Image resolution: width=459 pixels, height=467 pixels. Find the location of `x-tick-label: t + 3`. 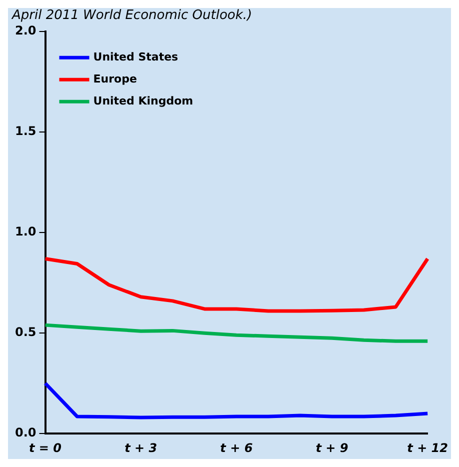

x-tick-label: t + 3 is located at coordinates (141, 447).